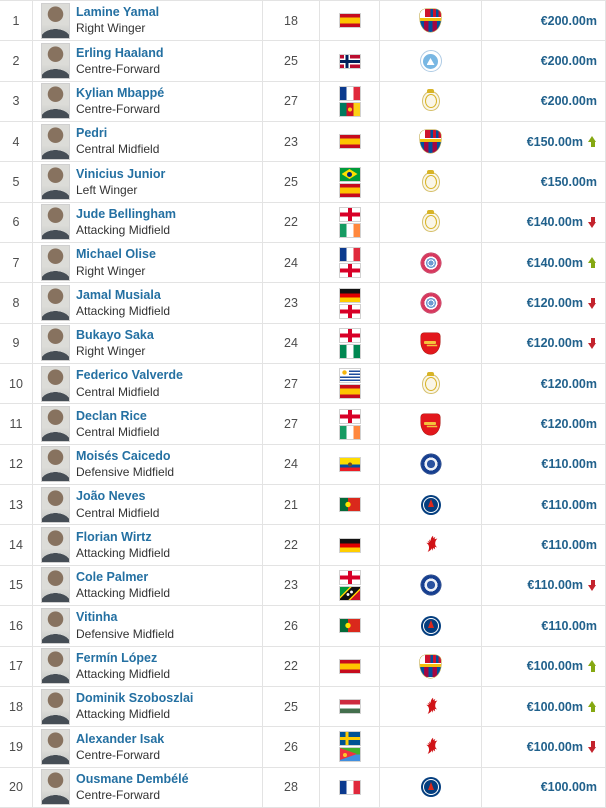 The width and height of the screenshot is (606, 808). I want to click on ecuador-flag-icon, so click(349, 464).